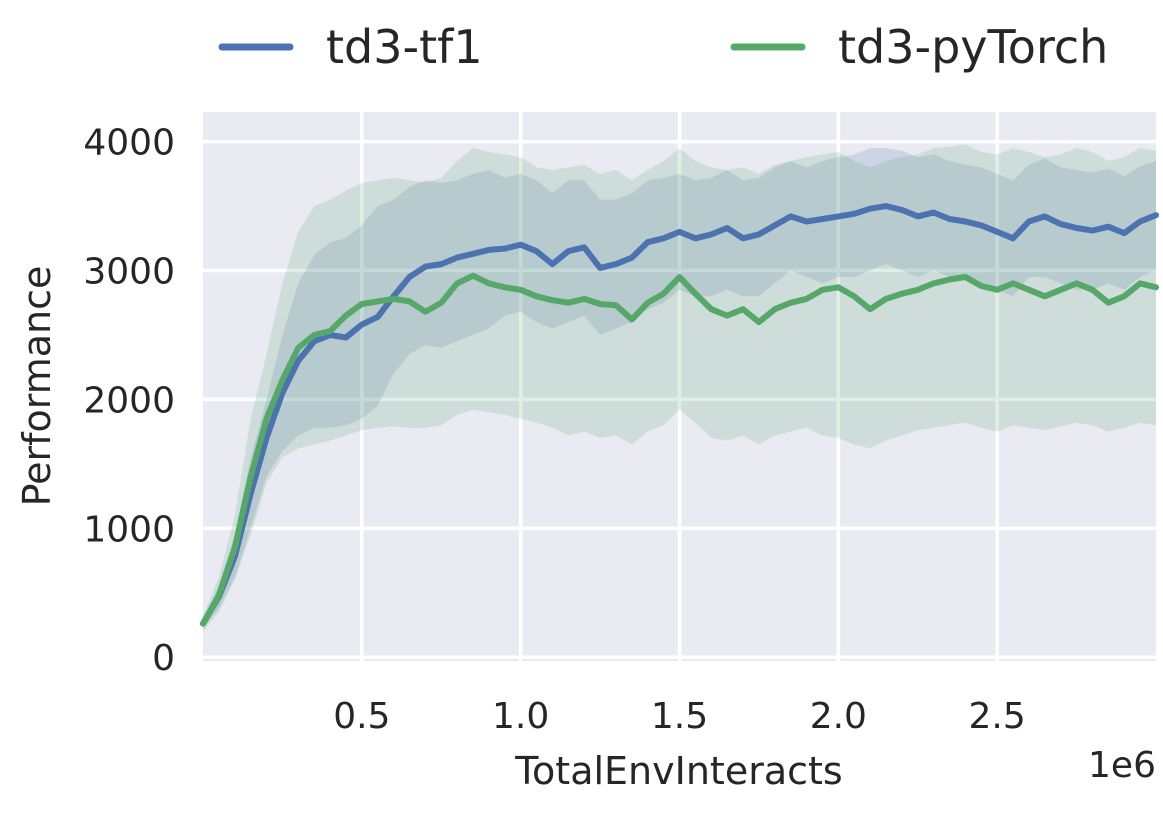  I want to click on x-tick-label: 1.5, so click(679, 716).